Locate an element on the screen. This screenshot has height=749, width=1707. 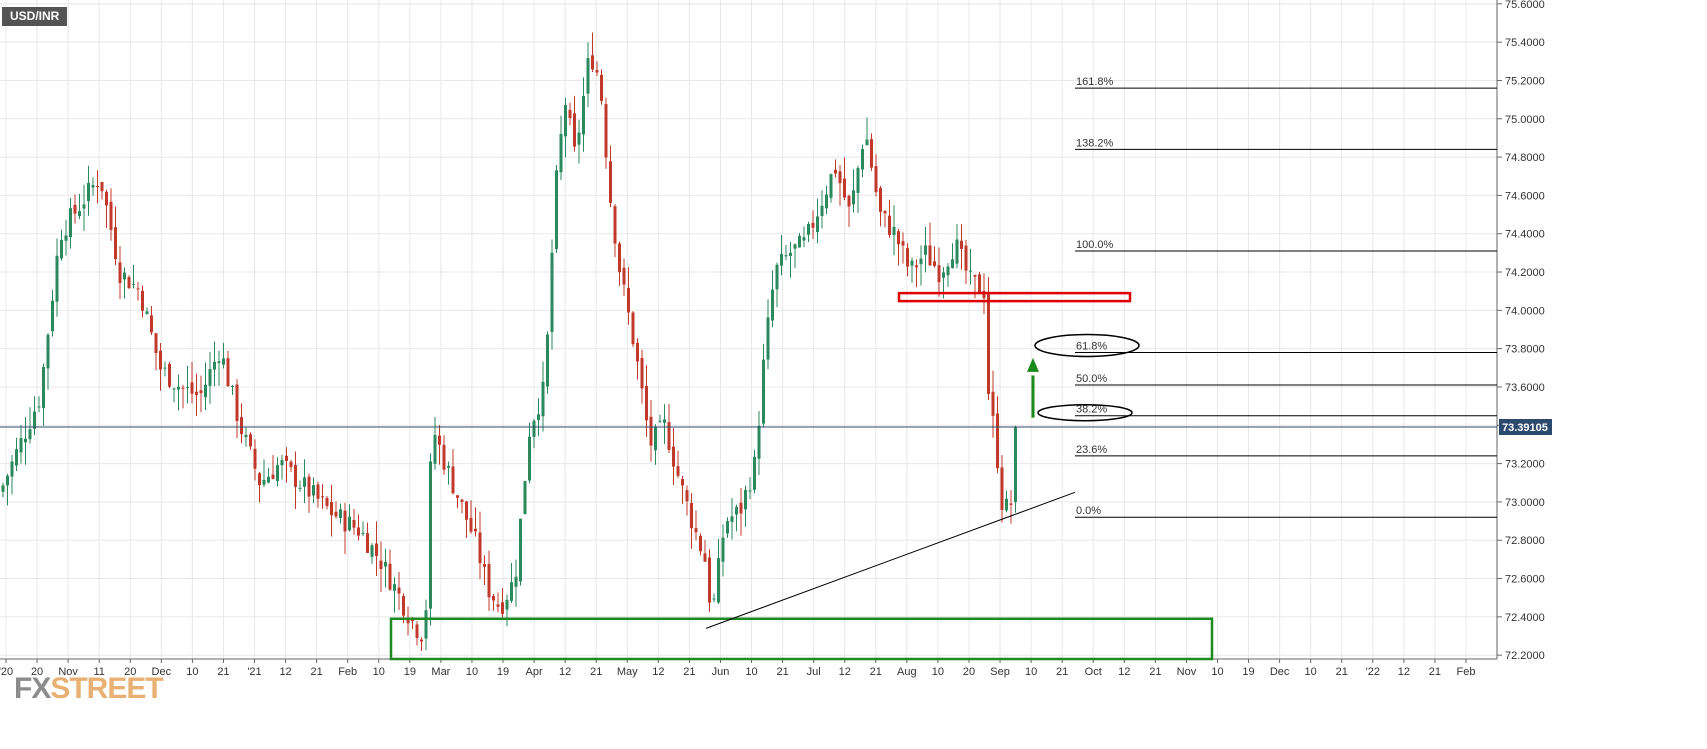
fib-382-circle is located at coordinates (1085, 412).